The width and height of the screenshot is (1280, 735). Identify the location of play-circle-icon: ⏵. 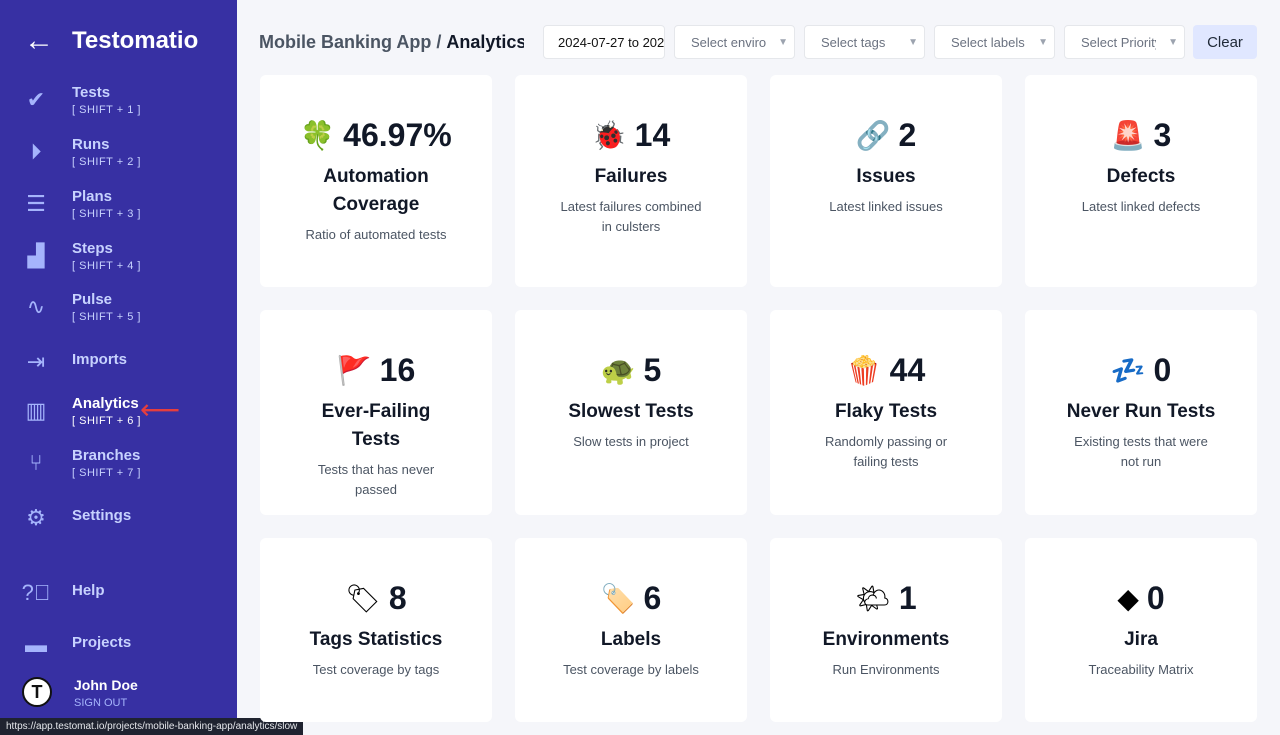
(36, 151).